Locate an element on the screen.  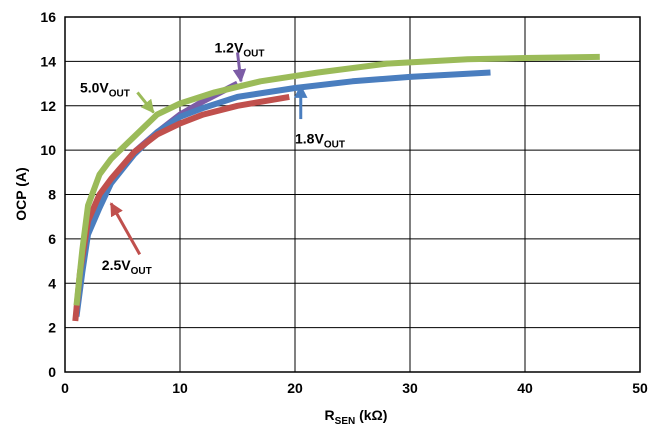
series-label-5-0vout: 5.0VOUT is located at coordinates (105, 89).